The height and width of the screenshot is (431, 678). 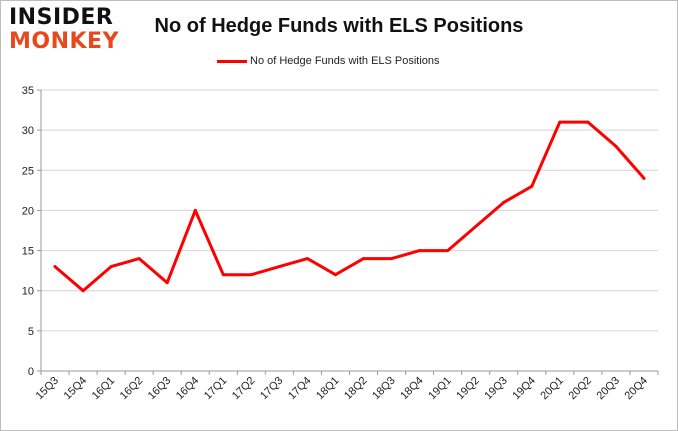 I want to click on chart-legend: No of Hedge Funds with ELS Positions, so click(x=328, y=61).